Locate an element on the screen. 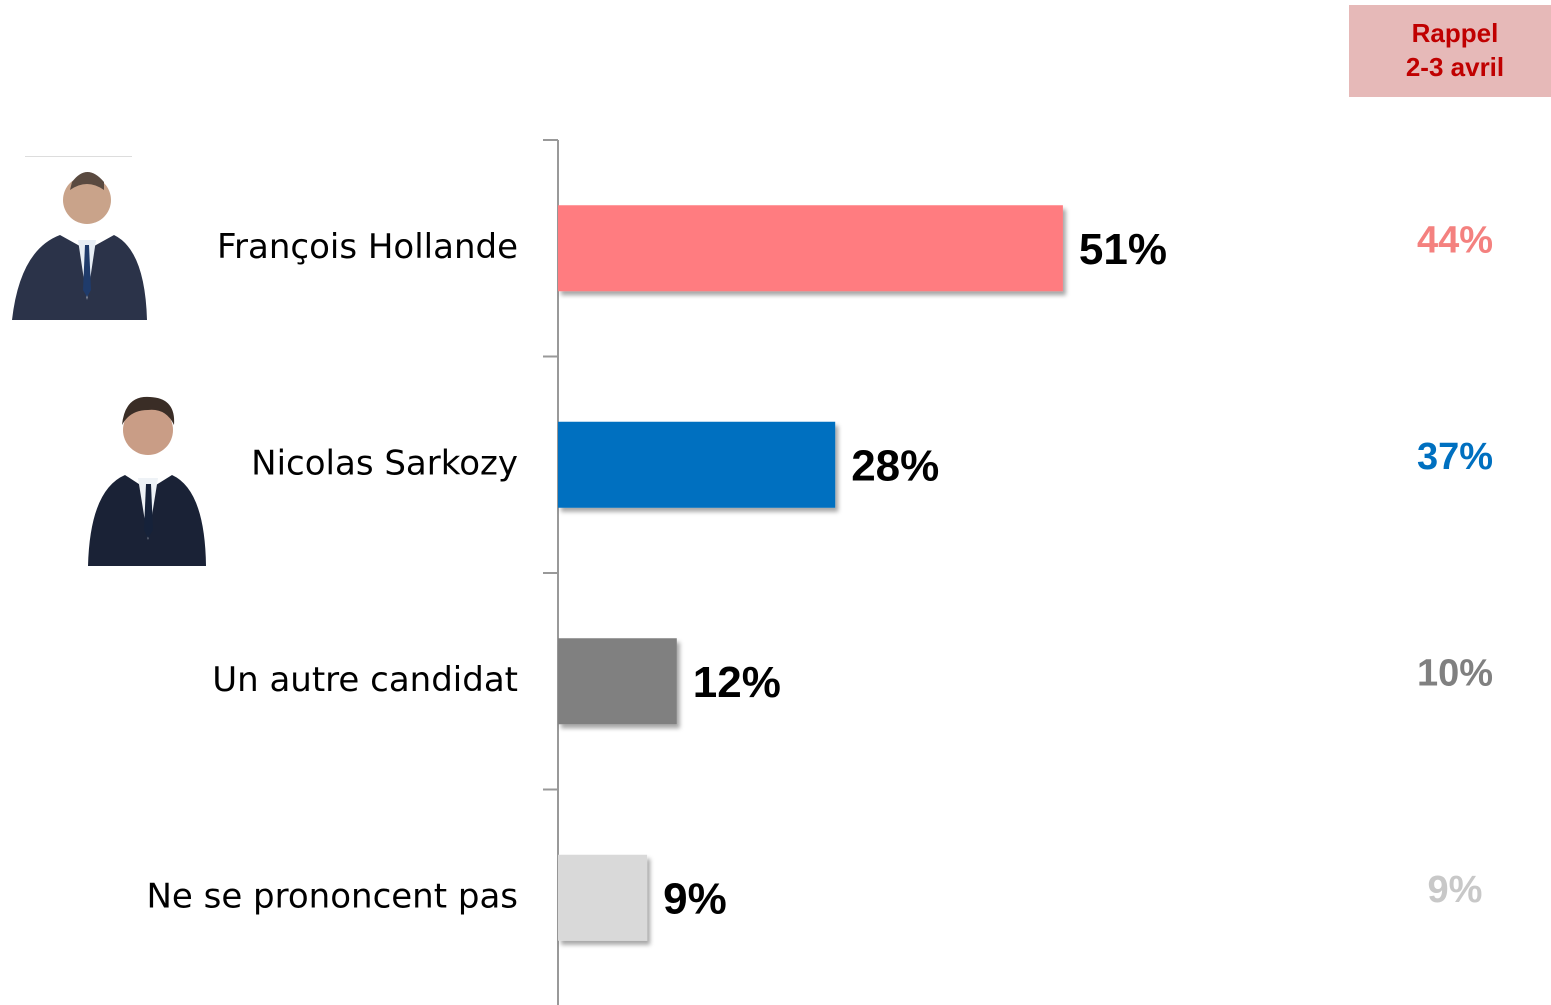 This screenshot has height=1005, width=1551. recall-value: 10% is located at coordinates (1455, 673).